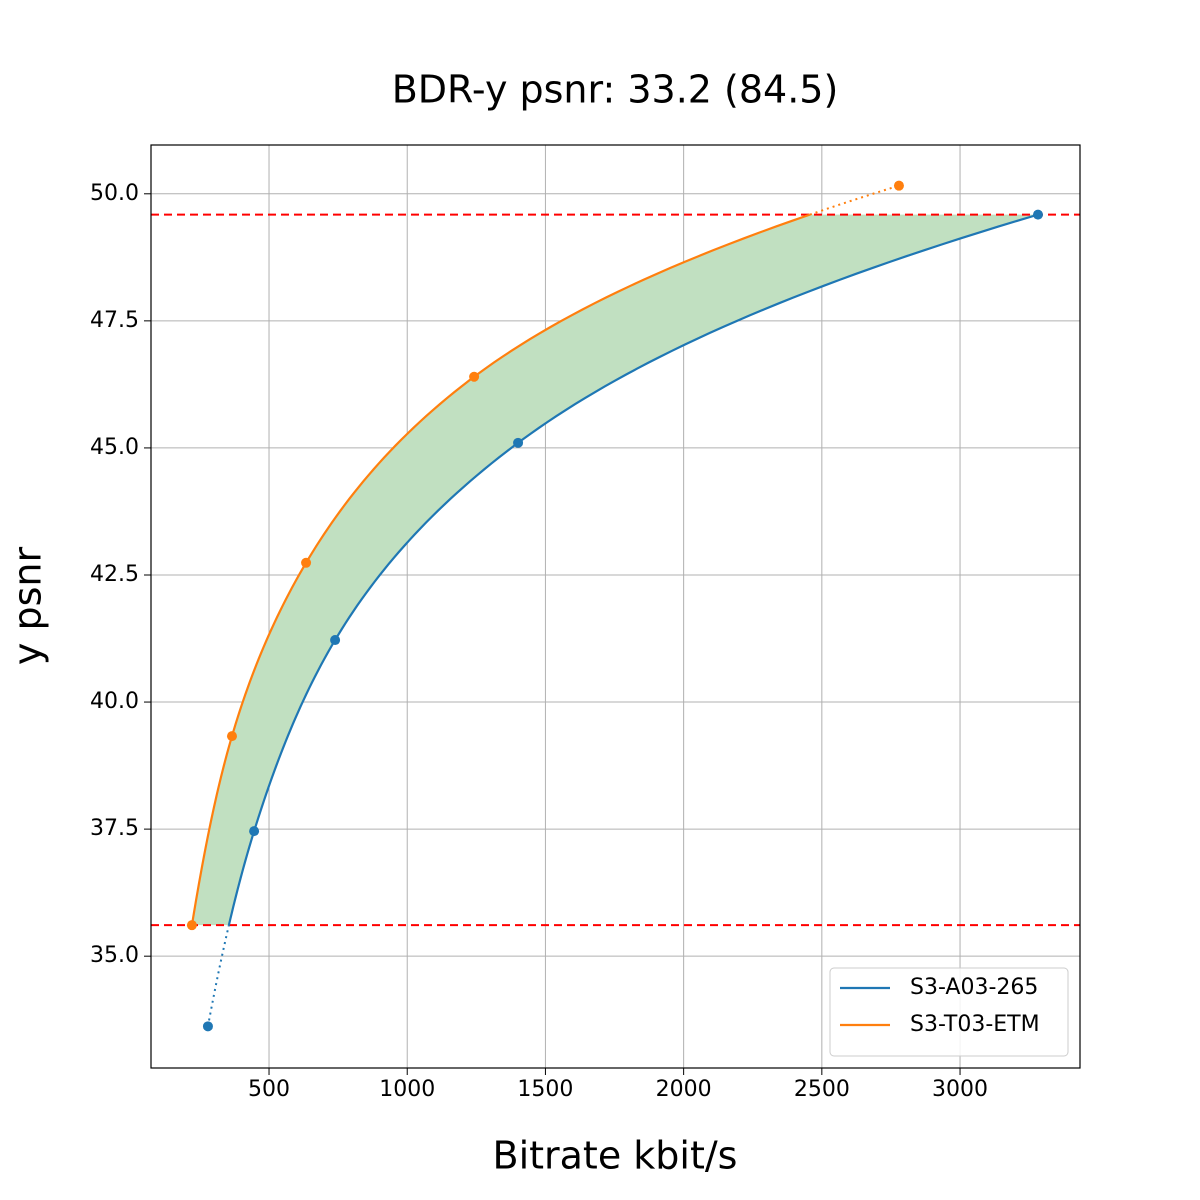 This screenshot has width=1200, height=1200. Describe the element at coordinates (545, 1089) in the screenshot. I see `x-tick-label: 1500` at that location.